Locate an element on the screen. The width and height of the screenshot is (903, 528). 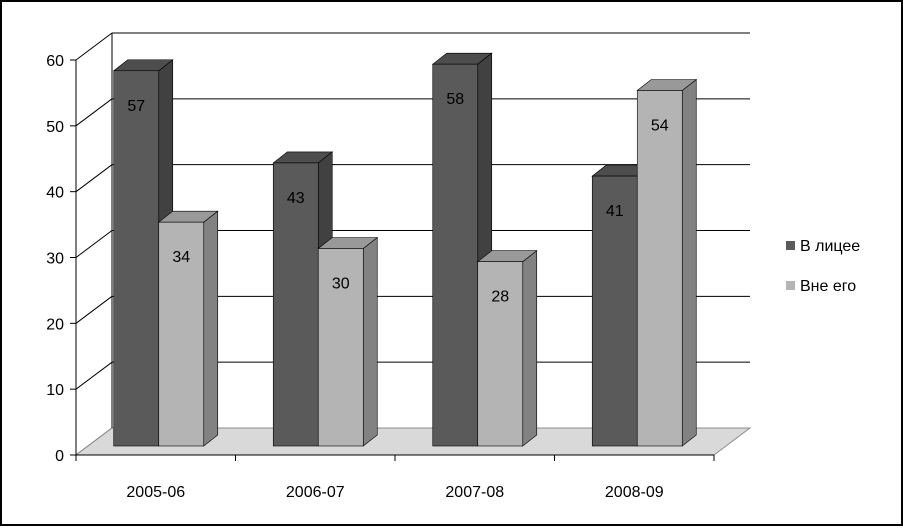
y-tick-label: 20 is located at coordinates (55, 324).